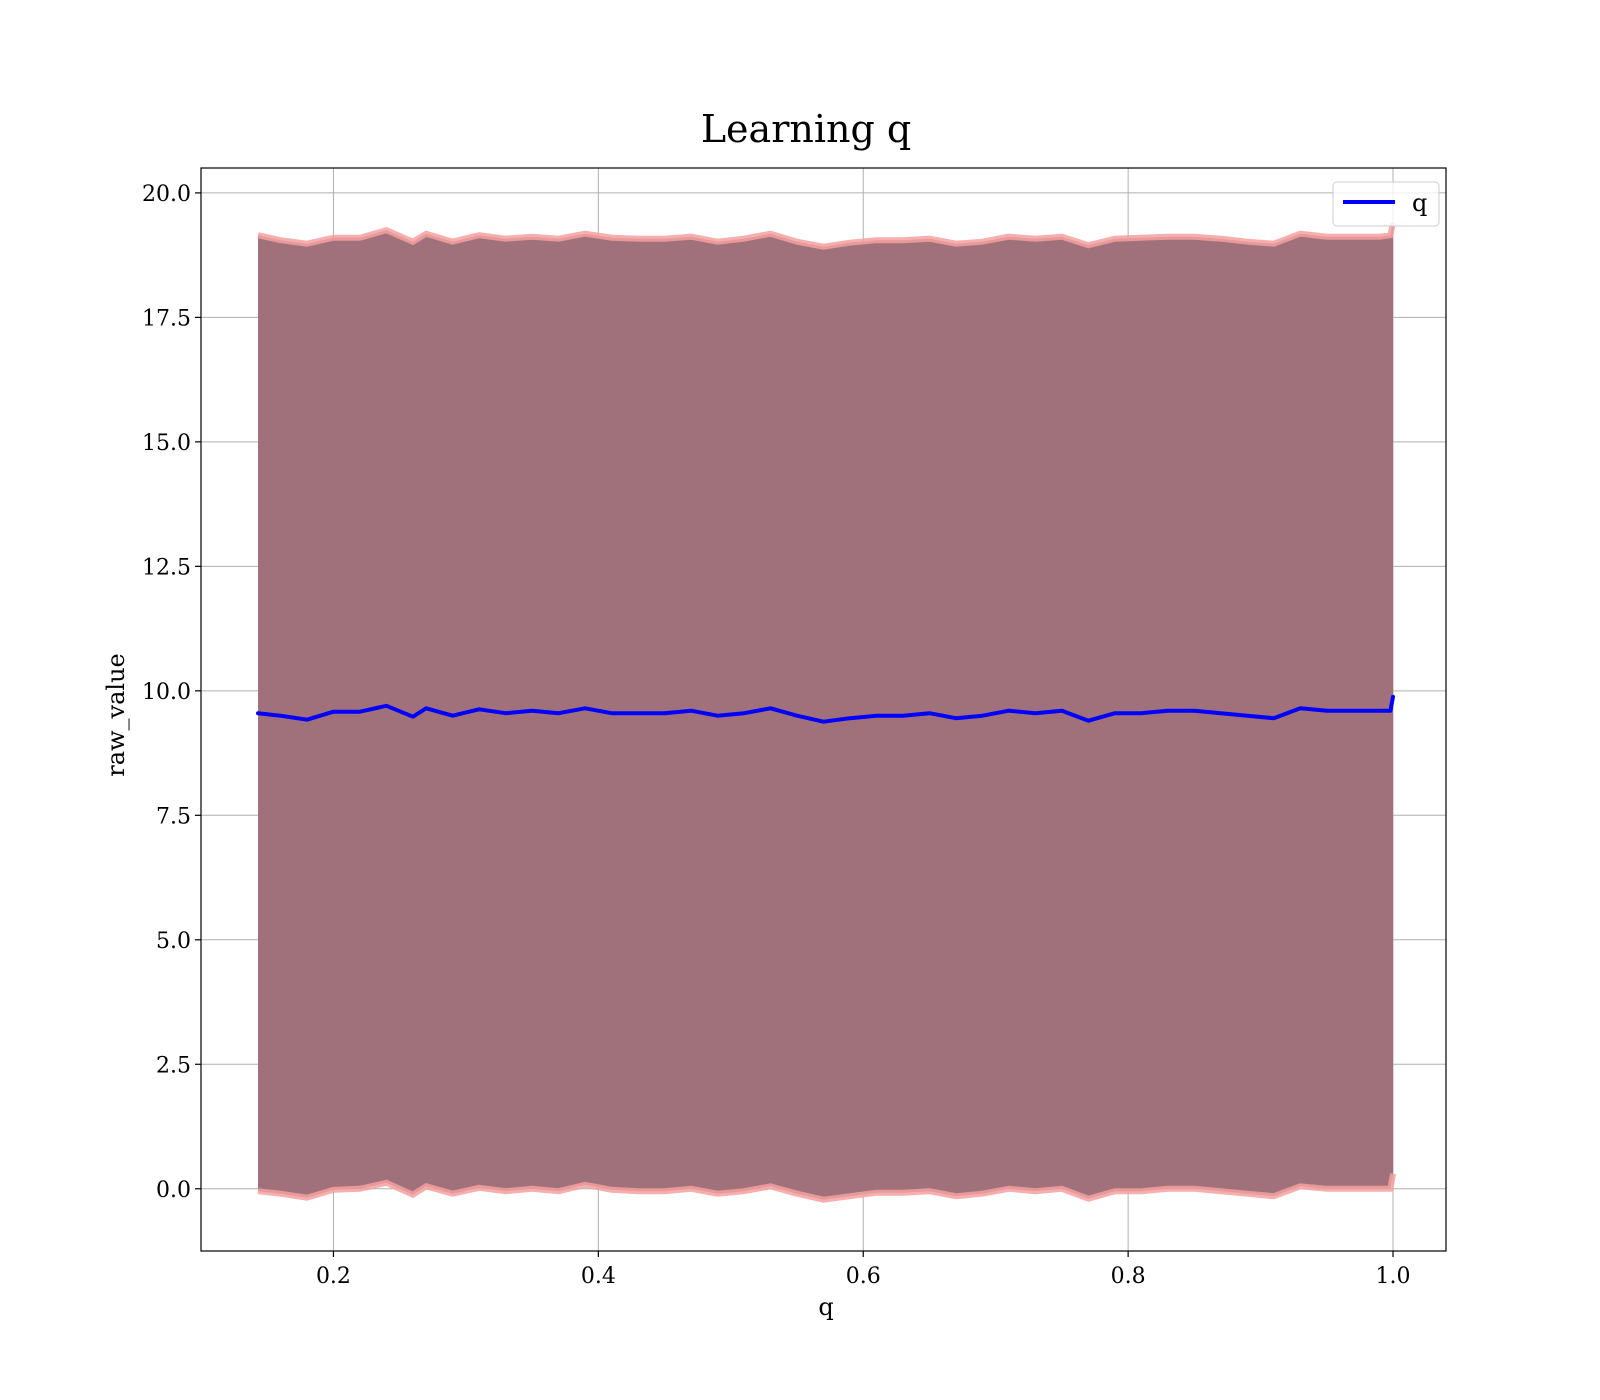  Describe the element at coordinates (166, 194) in the screenshot. I see `y-tick-label-8: 20.0` at that location.